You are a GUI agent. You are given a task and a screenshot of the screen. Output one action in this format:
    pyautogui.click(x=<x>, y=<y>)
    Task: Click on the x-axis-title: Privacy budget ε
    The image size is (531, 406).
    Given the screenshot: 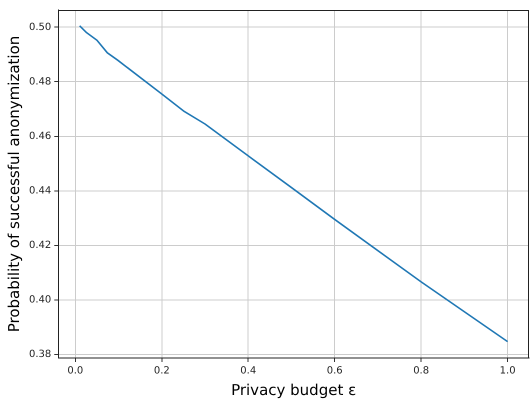 What is the action you would take?
    pyautogui.click(x=293, y=389)
    